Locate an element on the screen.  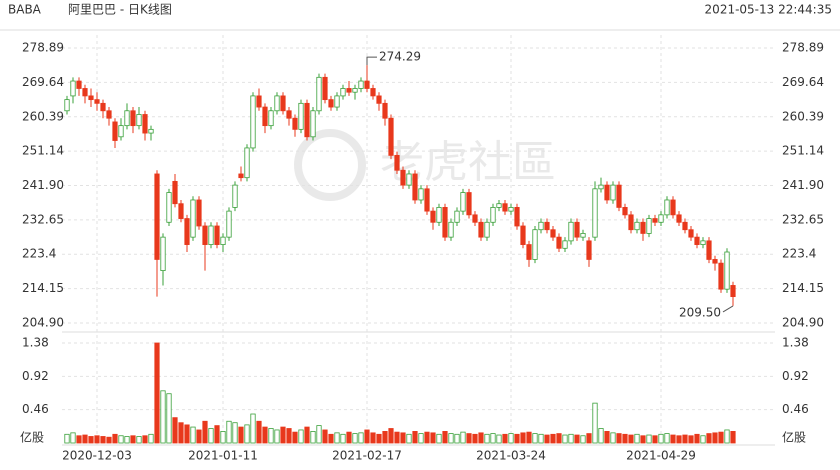
y-tick-label-left: 241.90 is located at coordinates (43, 185).